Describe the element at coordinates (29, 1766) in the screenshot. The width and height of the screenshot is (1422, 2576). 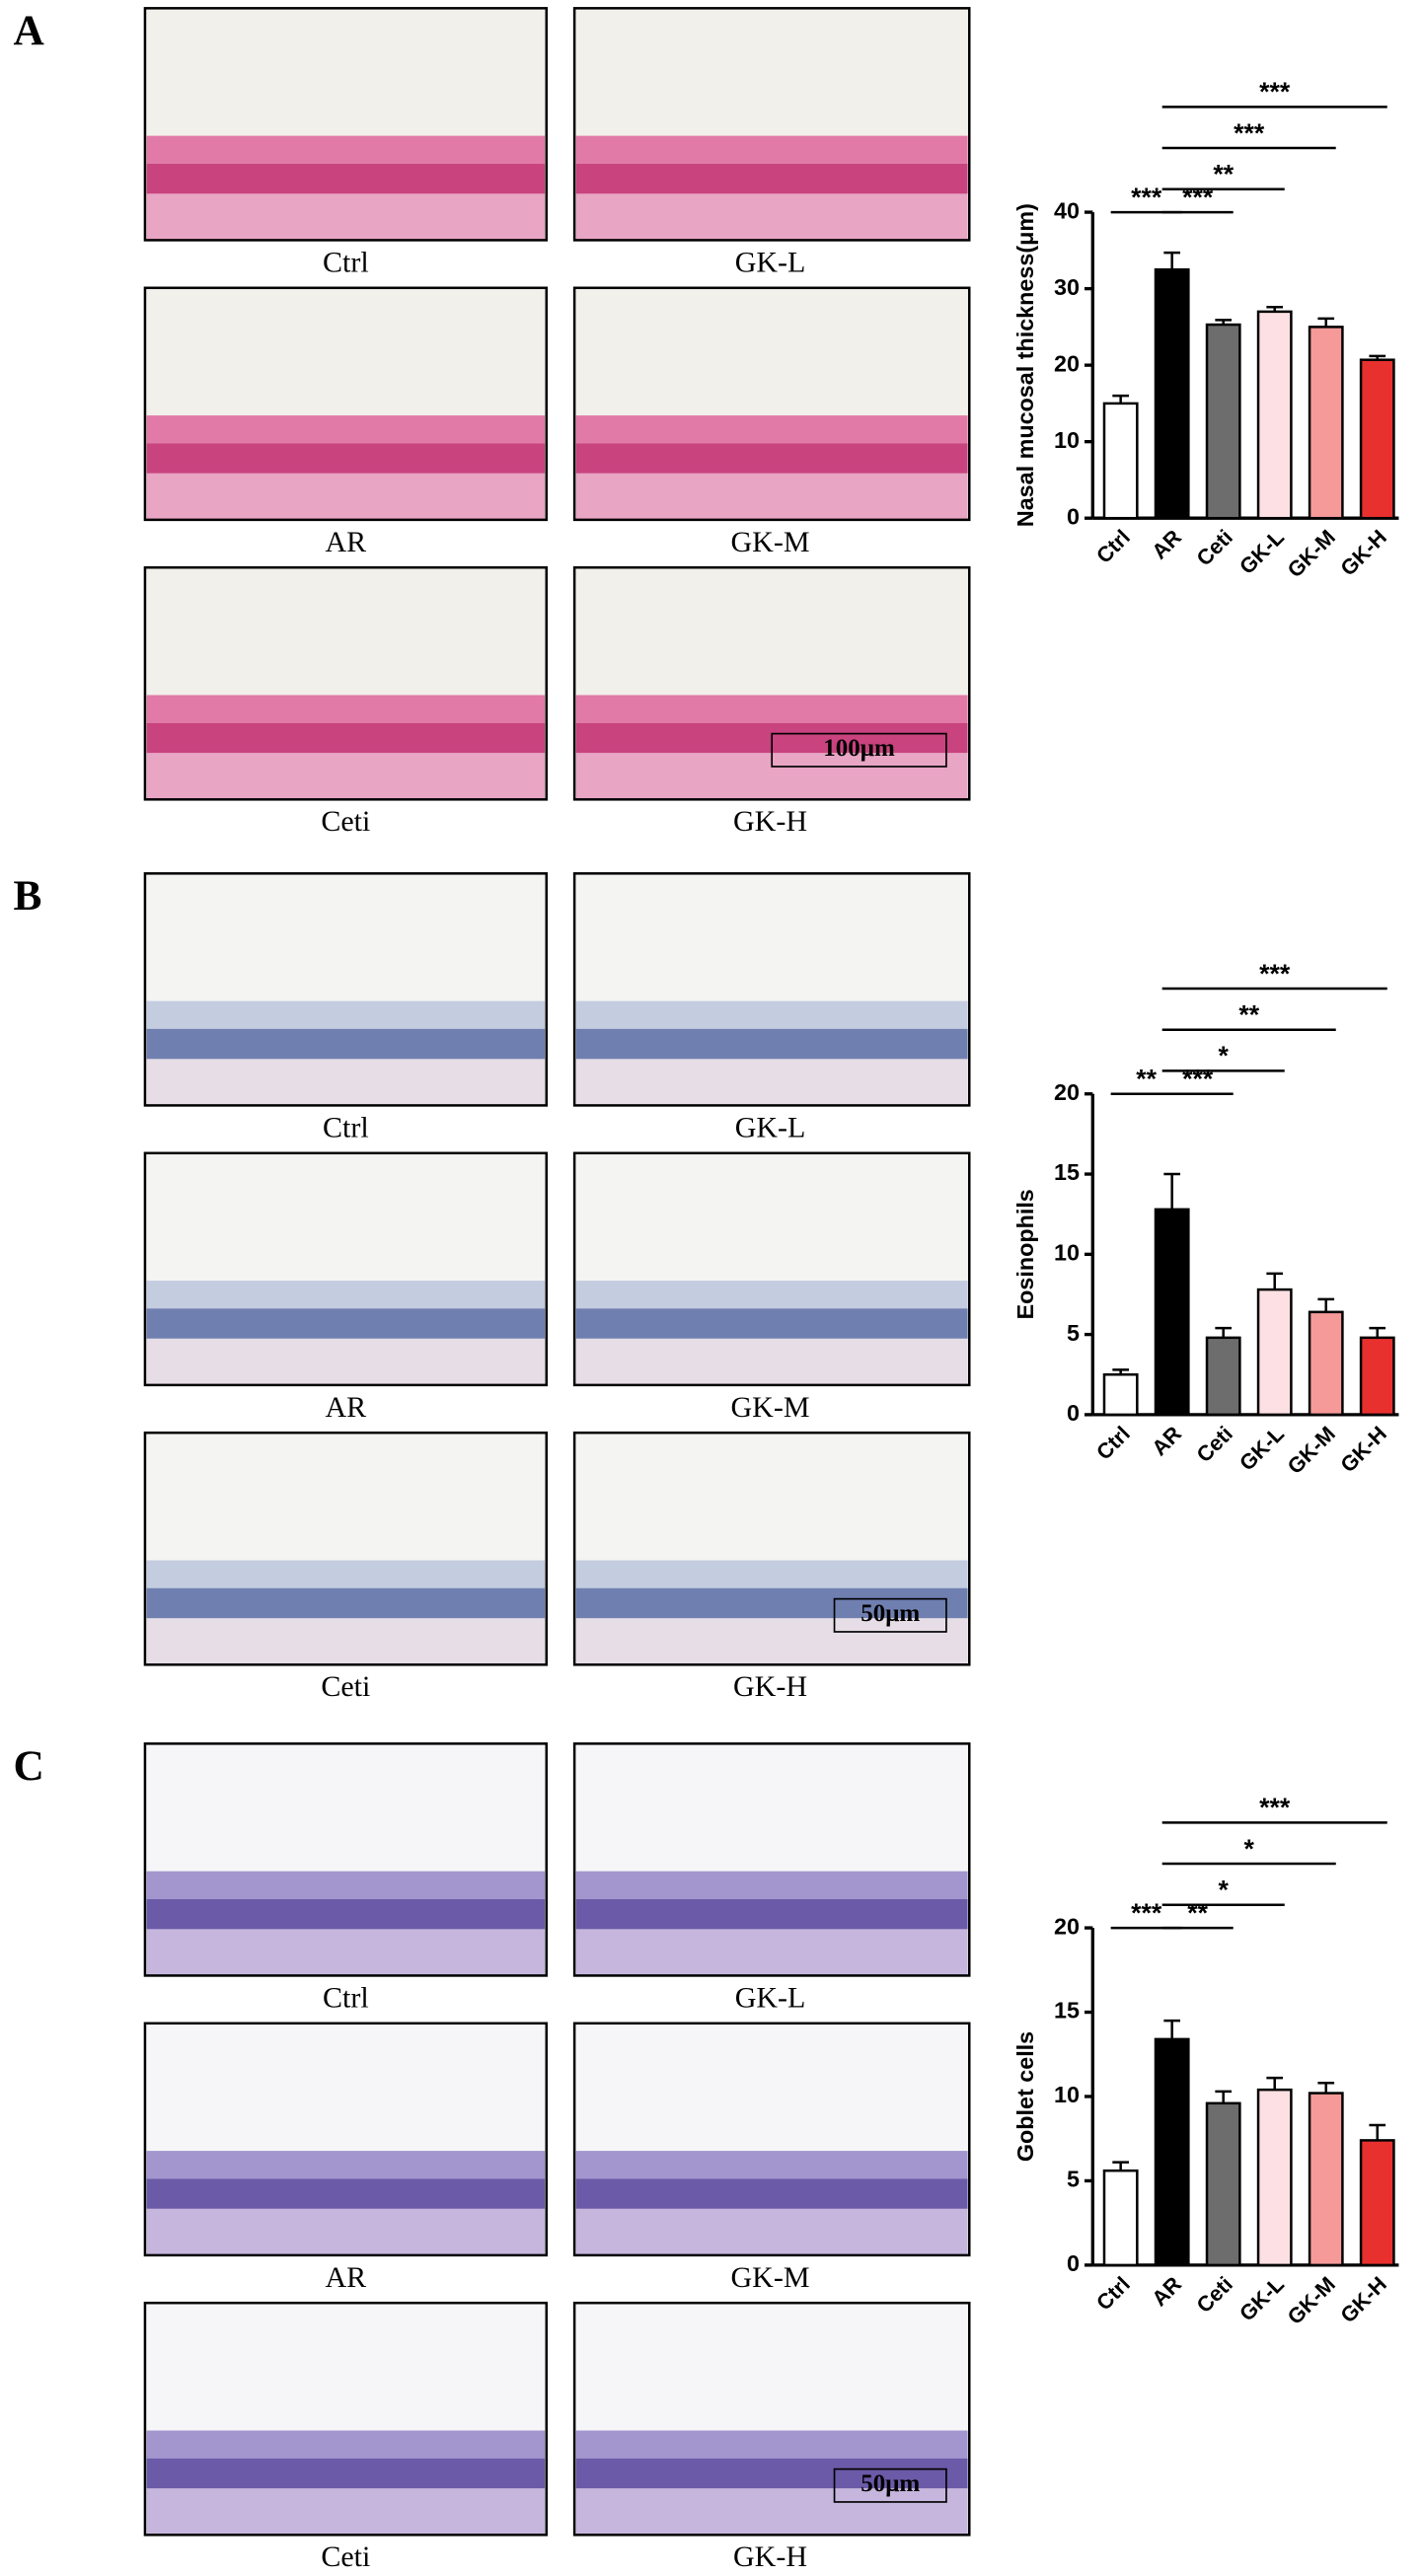
I see `panel-label: C` at that location.